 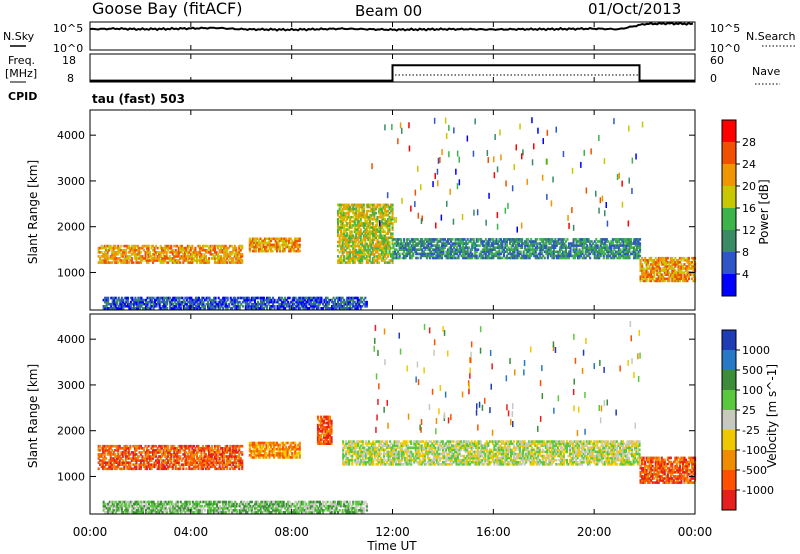 What do you see at coordinates (71, 272) in the screenshot?
I see `power-y-tick-label: 1000` at bounding box center [71, 272].